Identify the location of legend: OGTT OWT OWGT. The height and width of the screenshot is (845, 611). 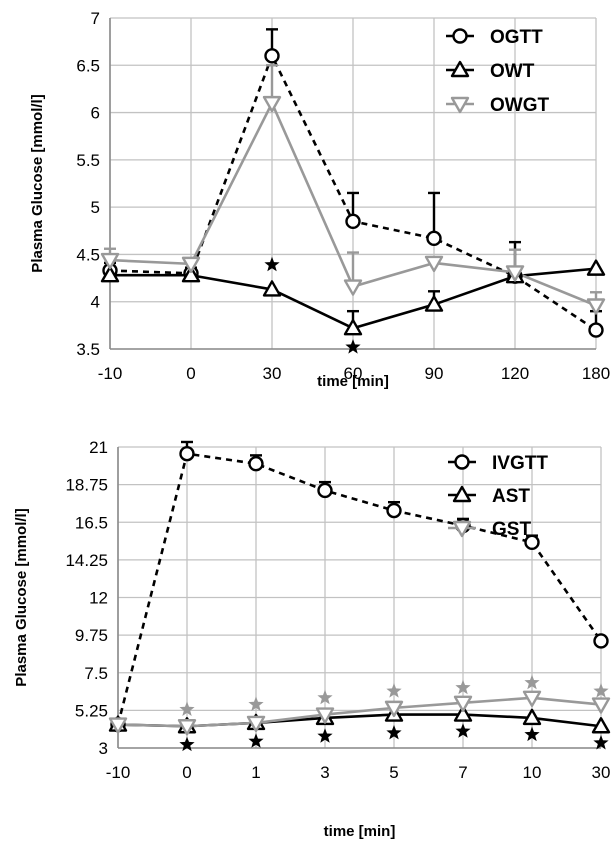
(497, 71).